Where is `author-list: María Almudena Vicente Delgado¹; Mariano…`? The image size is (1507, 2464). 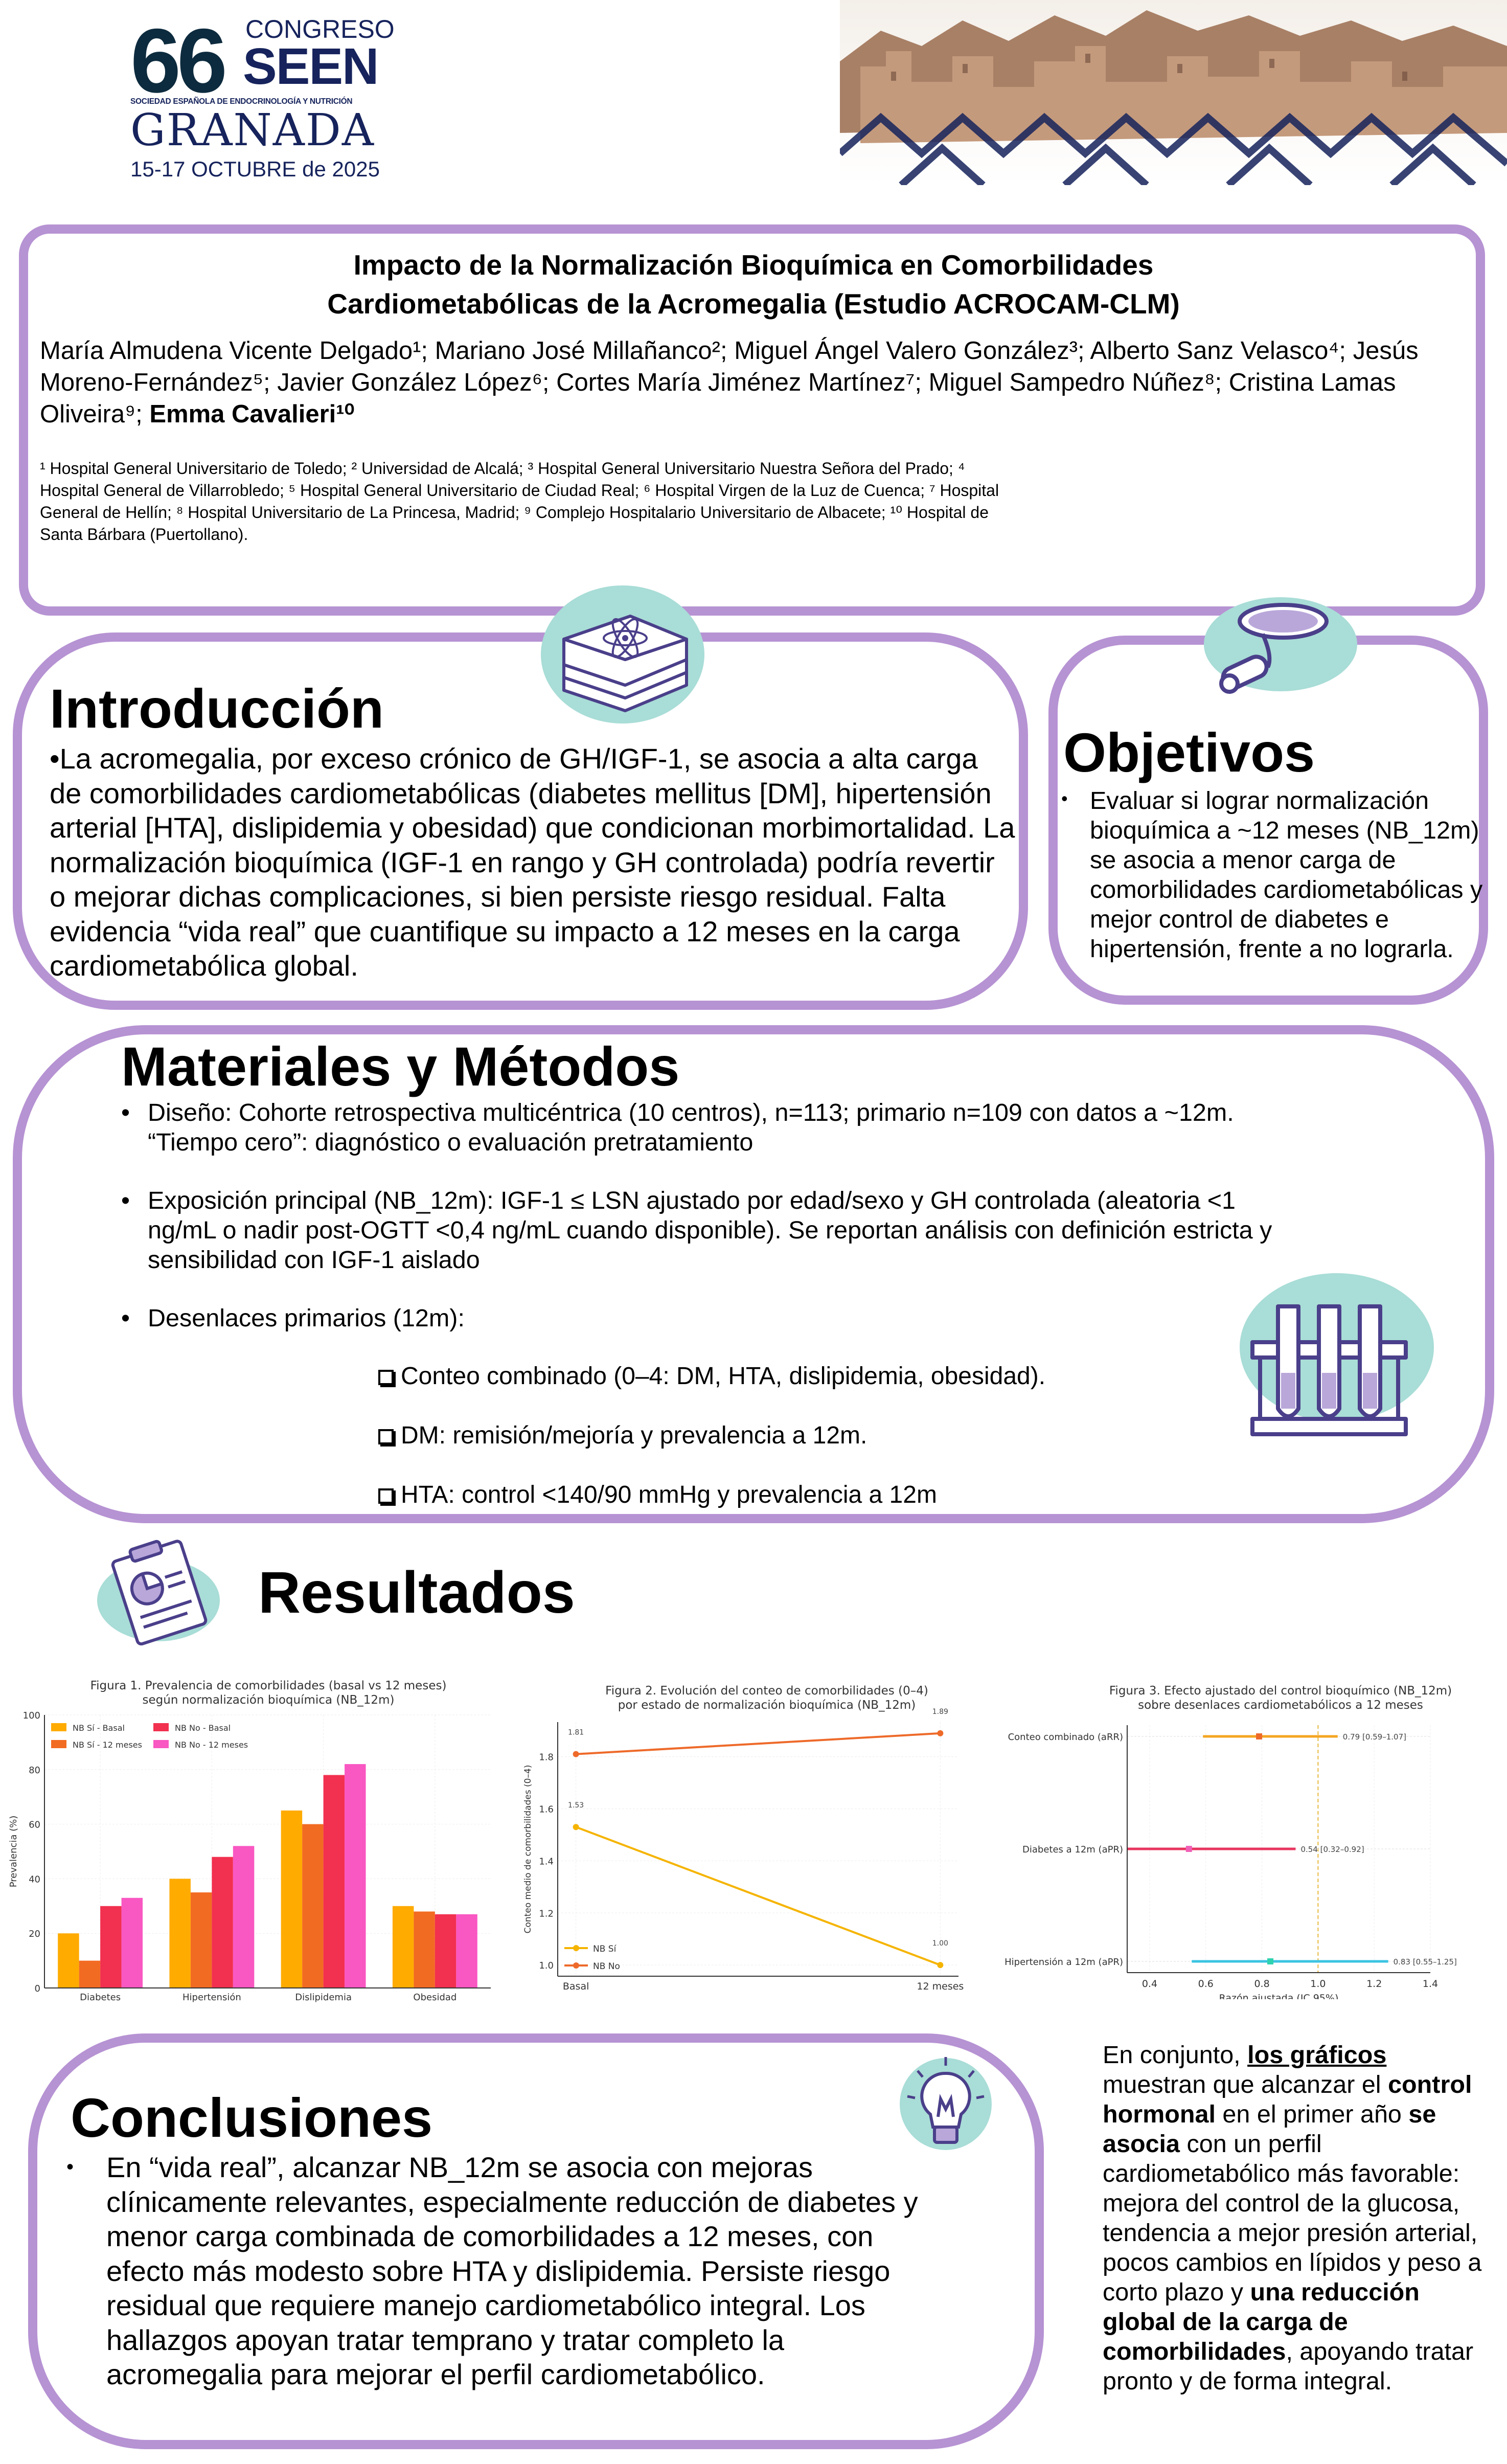 author-list: María Almudena Vicente Delgado¹; Mariano… is located at coordinates (750, 383).